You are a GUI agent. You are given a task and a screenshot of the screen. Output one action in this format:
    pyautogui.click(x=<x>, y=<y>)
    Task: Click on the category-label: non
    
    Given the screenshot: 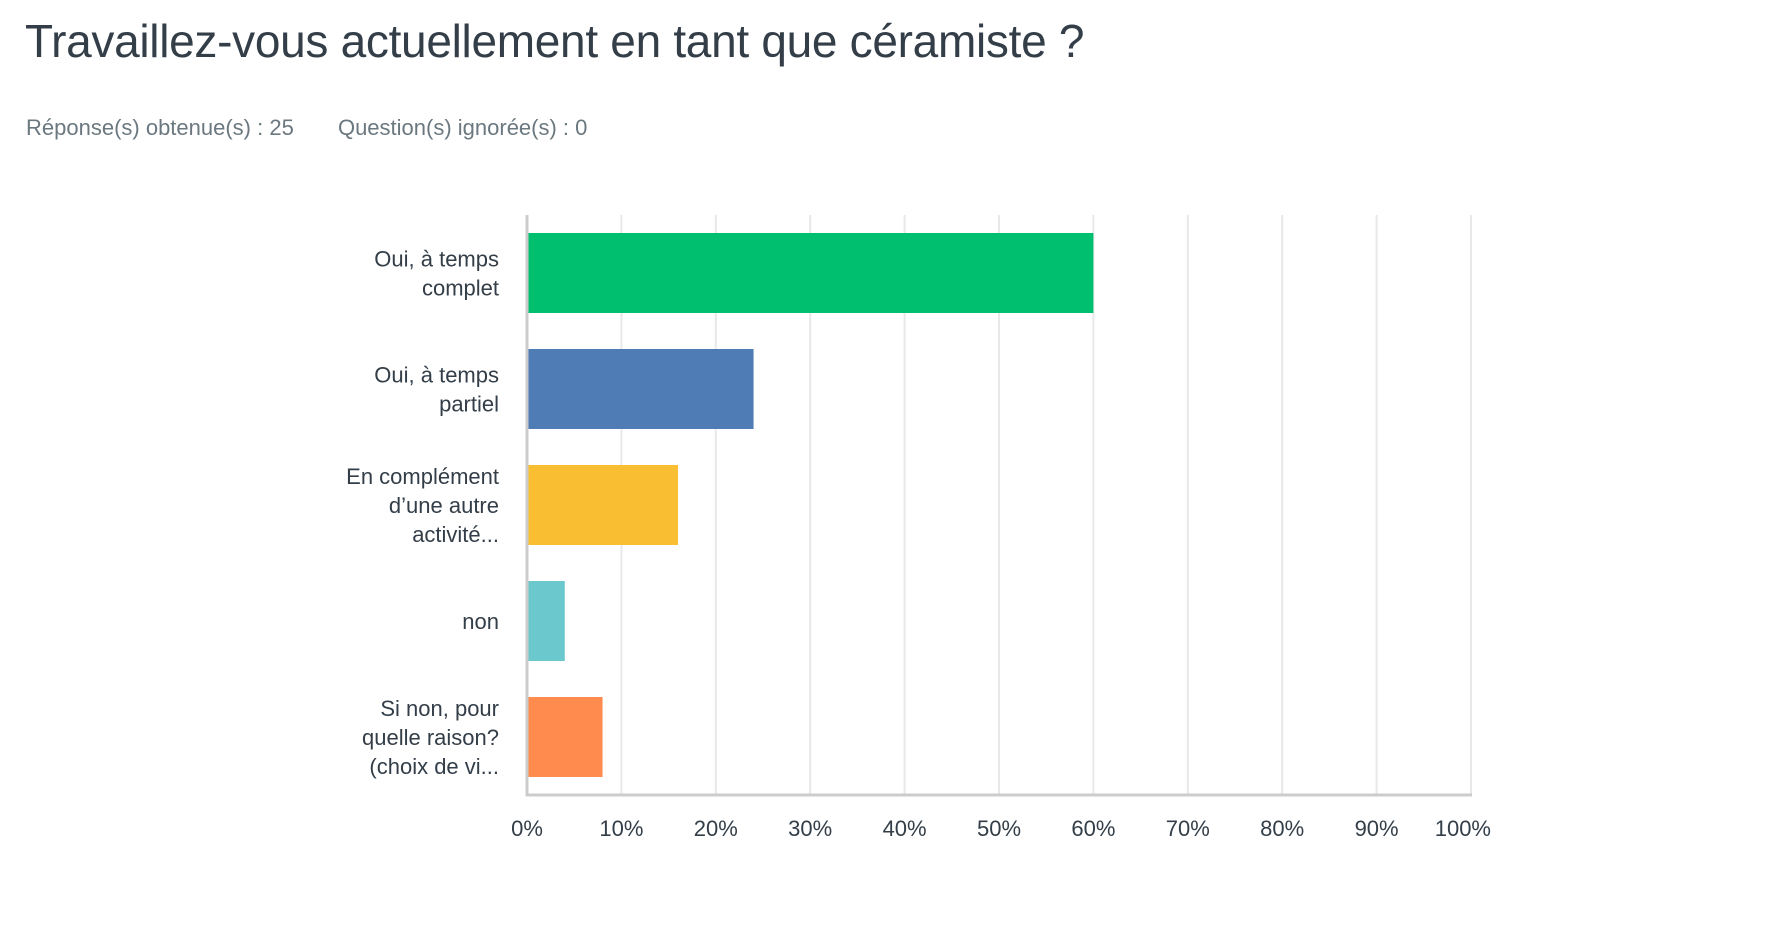 What is the action you would take?
    pyautogui.click(x=480, y=621)
    